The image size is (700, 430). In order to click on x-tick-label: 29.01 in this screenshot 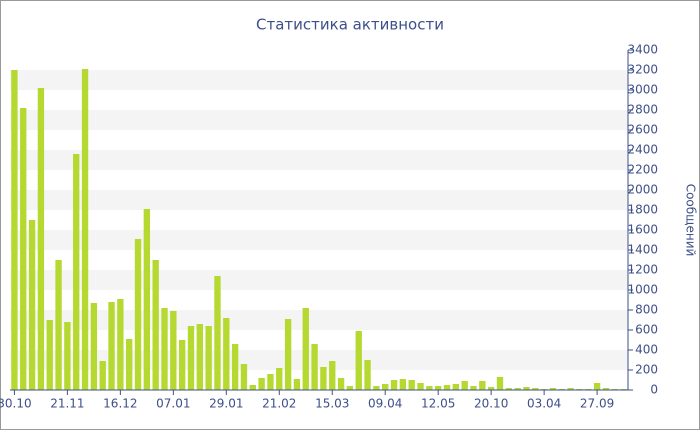, I will do `click(226, 404)`.